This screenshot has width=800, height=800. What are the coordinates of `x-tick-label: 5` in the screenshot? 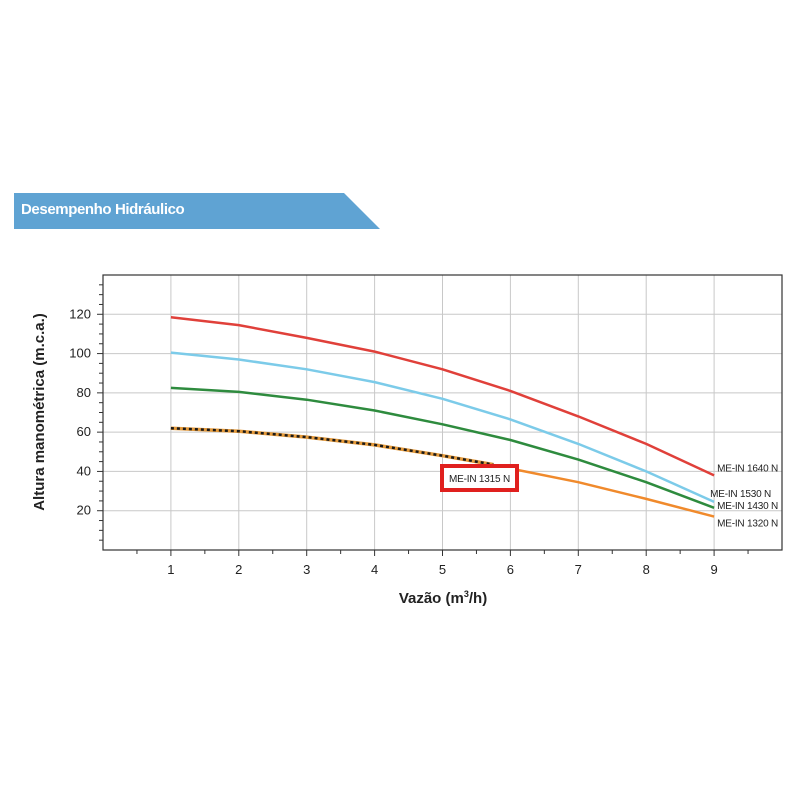 It's located at (442, 569).